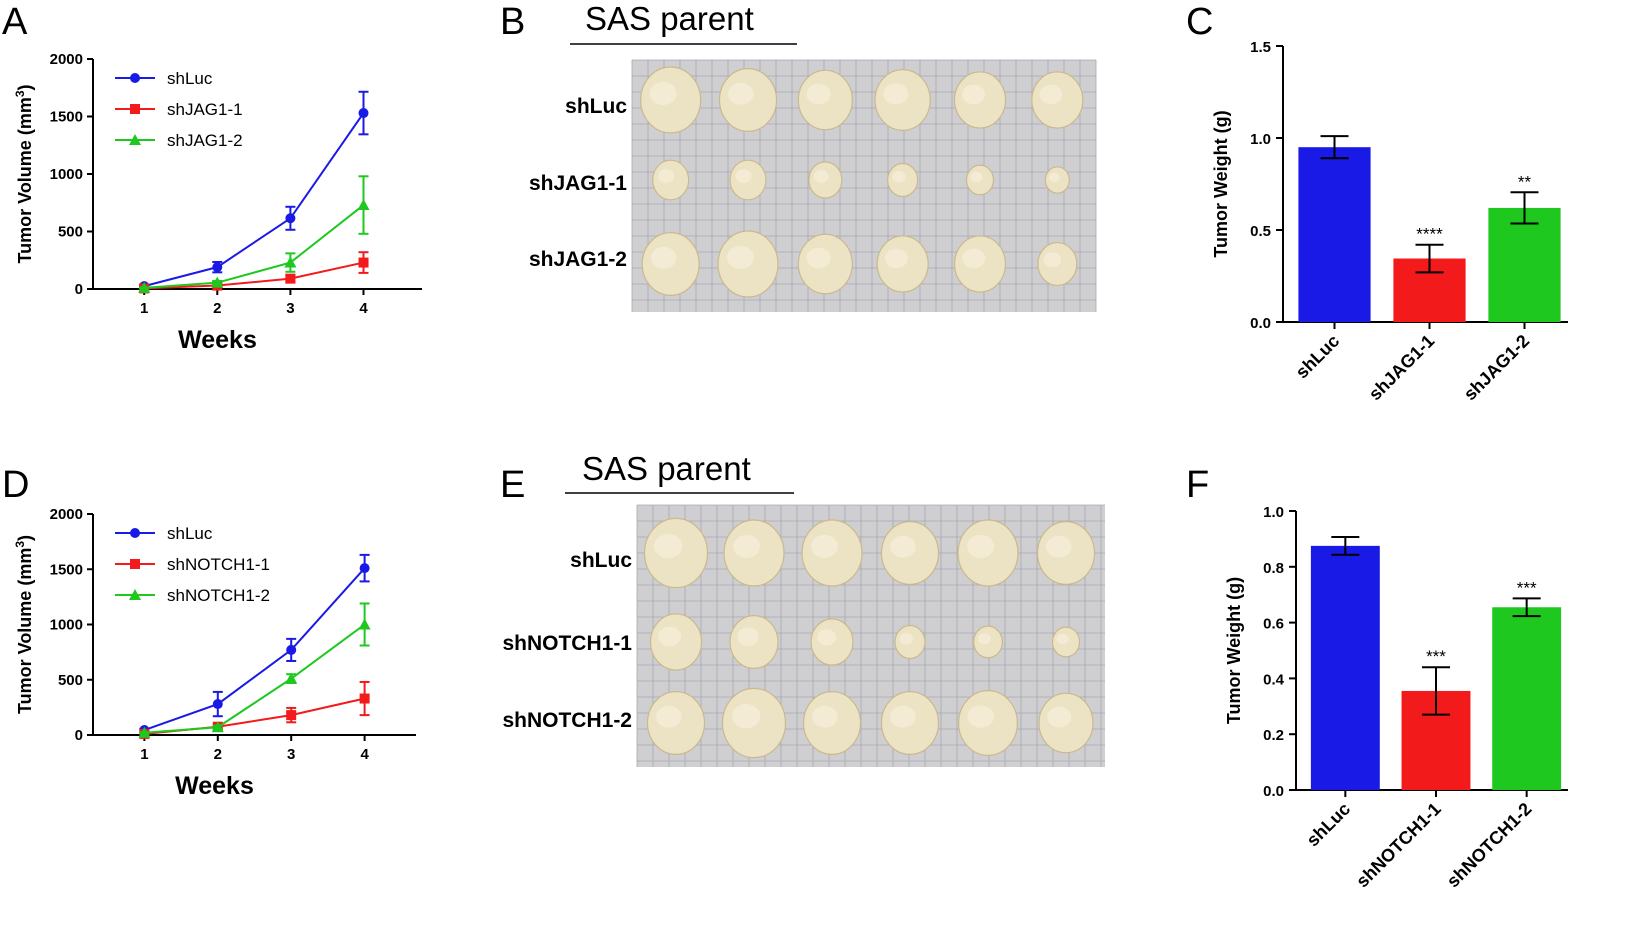 This screenshot has height=952, width=1645. What do you see at coordinates (70, 232) in the screenshot?
I see `y-tick-label: 500` at bounding box center [70, 232].